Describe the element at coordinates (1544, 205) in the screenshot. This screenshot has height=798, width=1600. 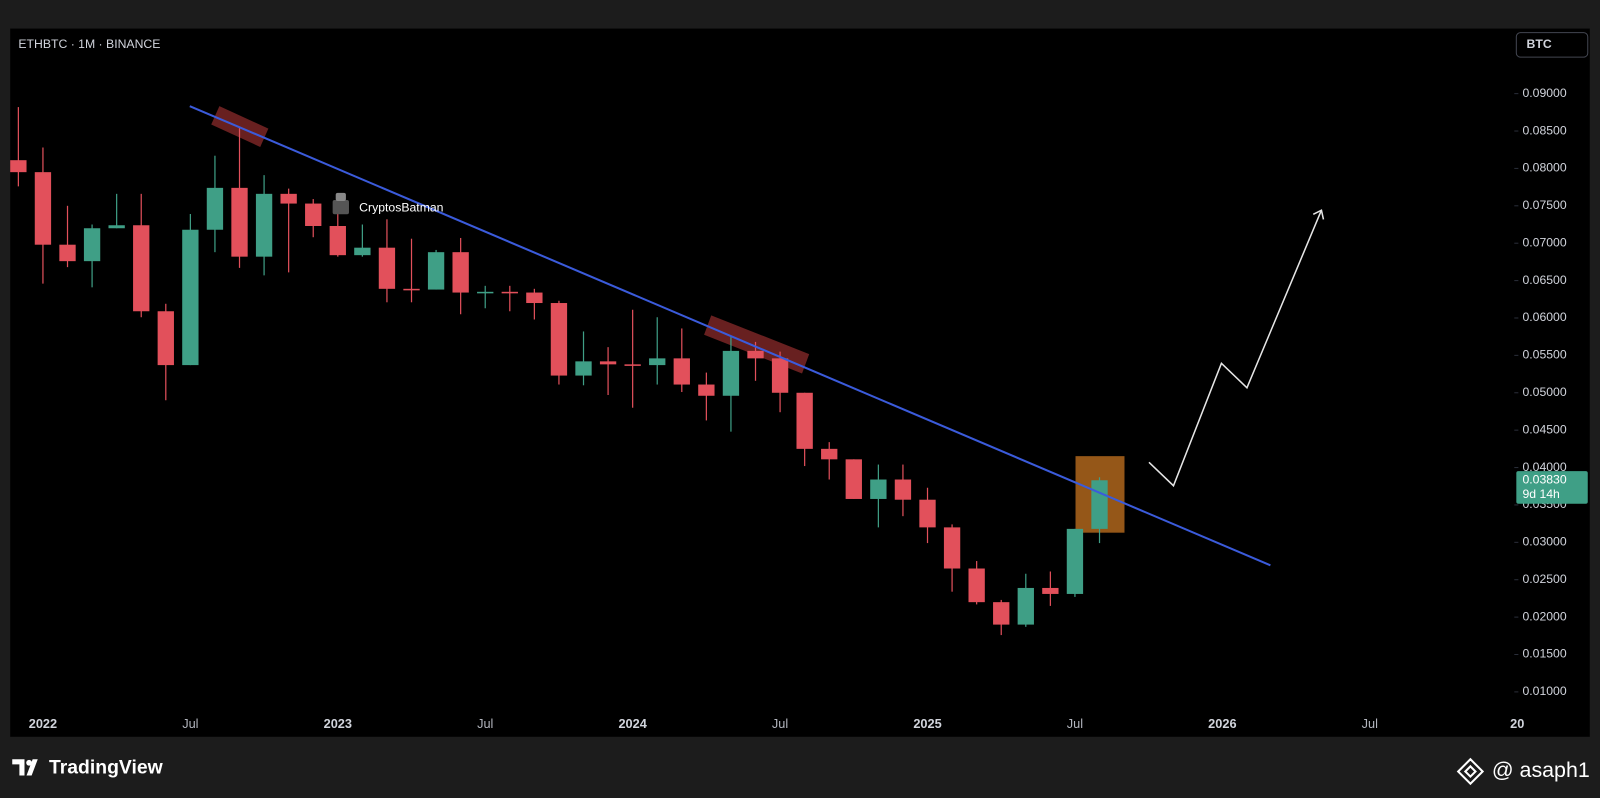
I see `y-tick-label: 0.07500` at that location.